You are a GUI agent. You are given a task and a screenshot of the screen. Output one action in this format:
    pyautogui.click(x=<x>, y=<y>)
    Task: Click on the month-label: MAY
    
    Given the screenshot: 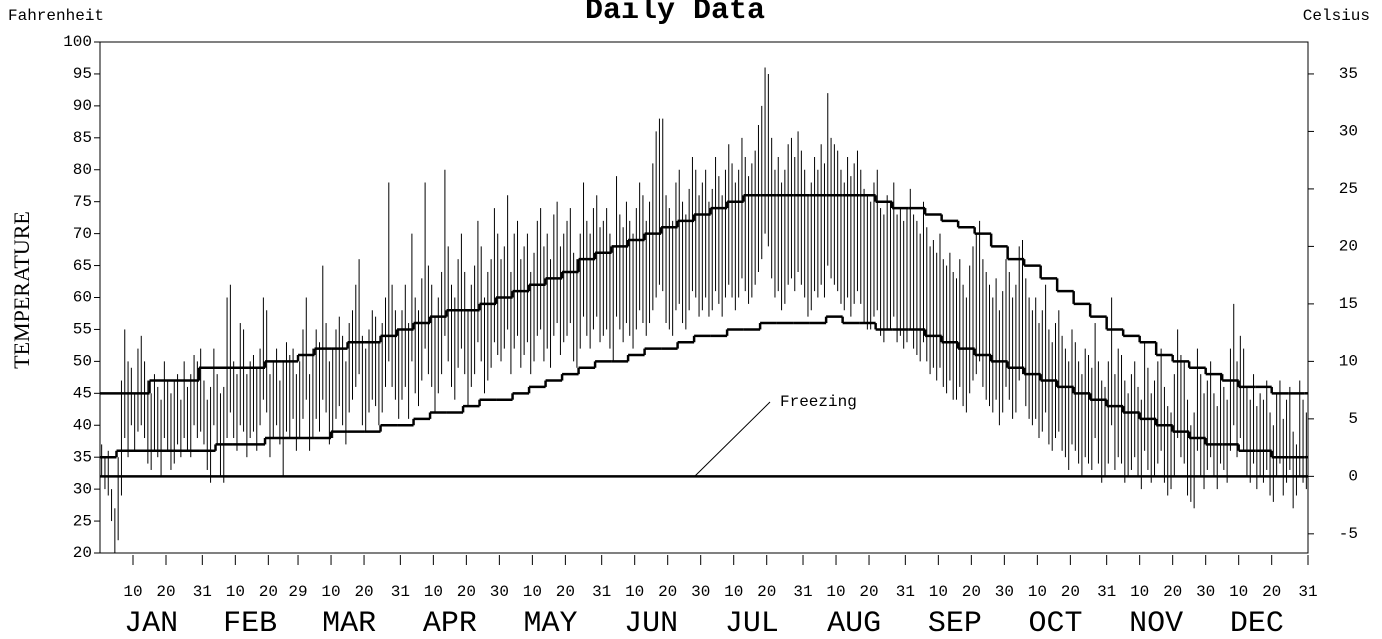 What is the action you would take?
    pyautogui.click(x=551, y=623)
    